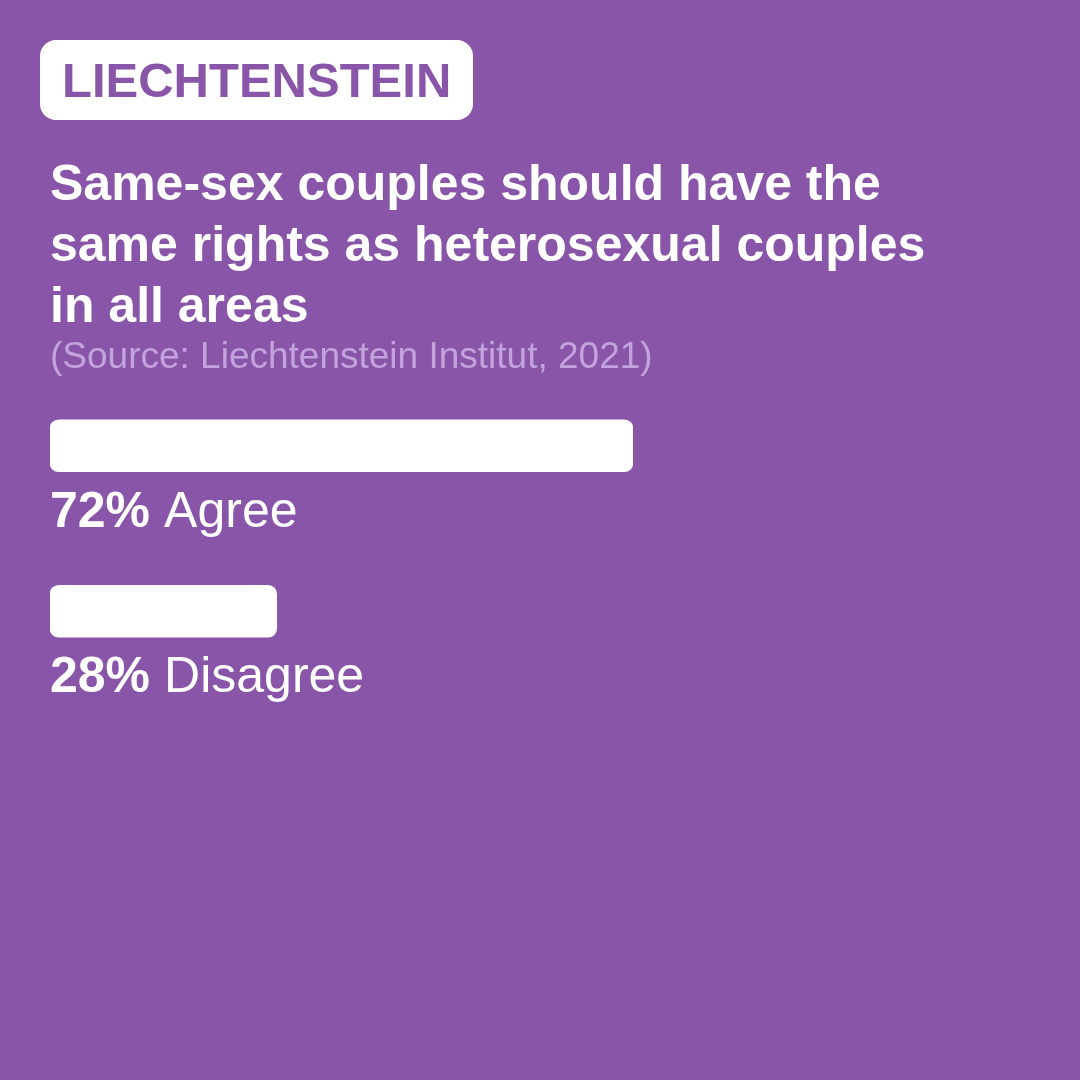  I want to click on y-tick-label: Agree, so click(231, 509).